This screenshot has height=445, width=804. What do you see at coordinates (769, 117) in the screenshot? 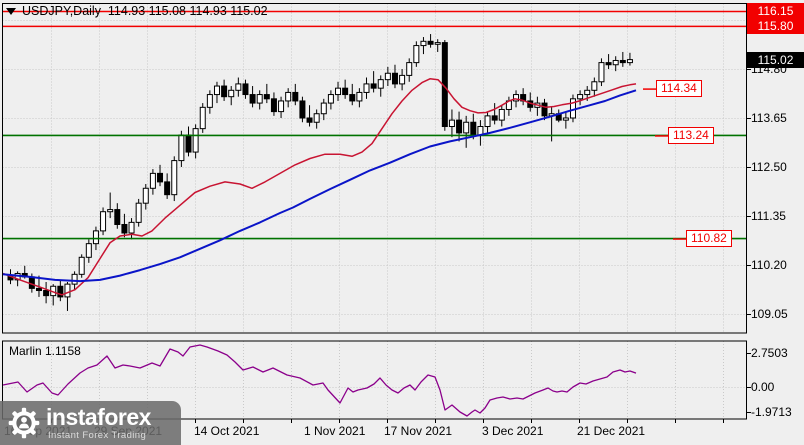
I see `price-axis-label: 113.65` at bounding box center [769, 117].